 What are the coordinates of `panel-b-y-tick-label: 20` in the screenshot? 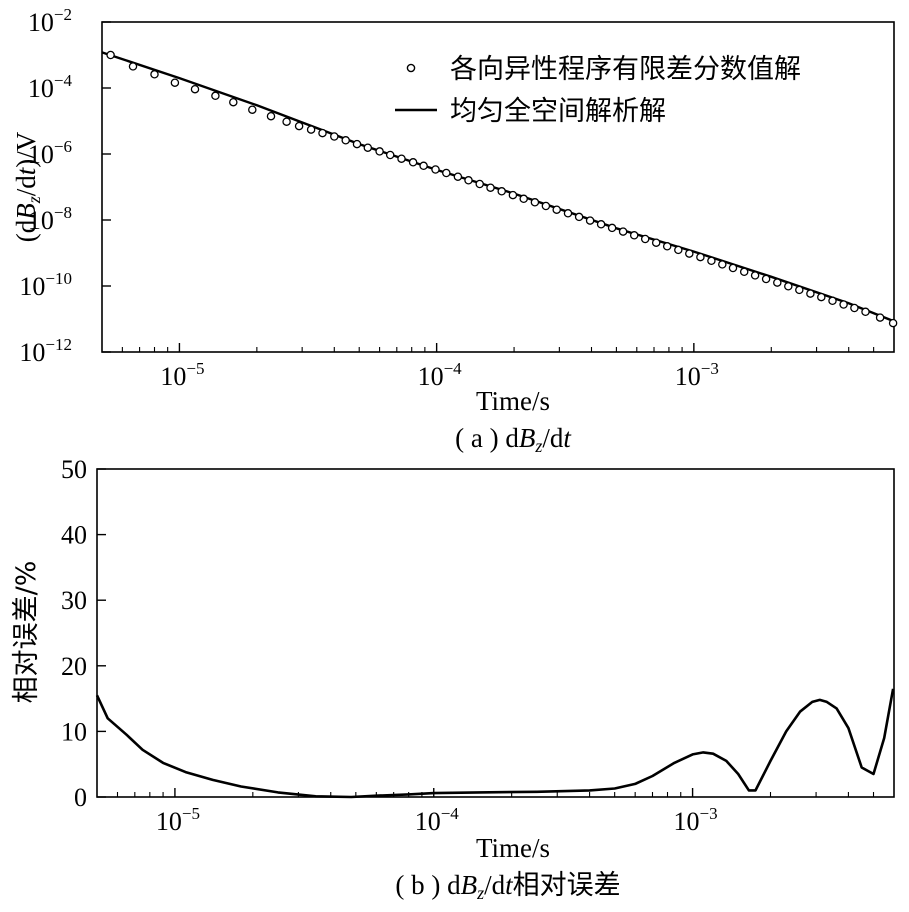 It's located at (74, 666).